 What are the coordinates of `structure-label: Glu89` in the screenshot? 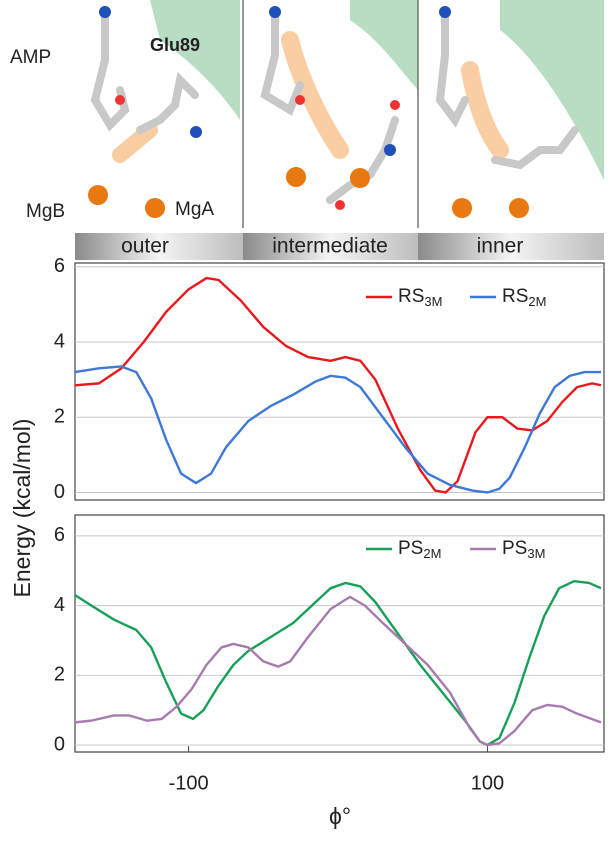 It's located at (175, 45).